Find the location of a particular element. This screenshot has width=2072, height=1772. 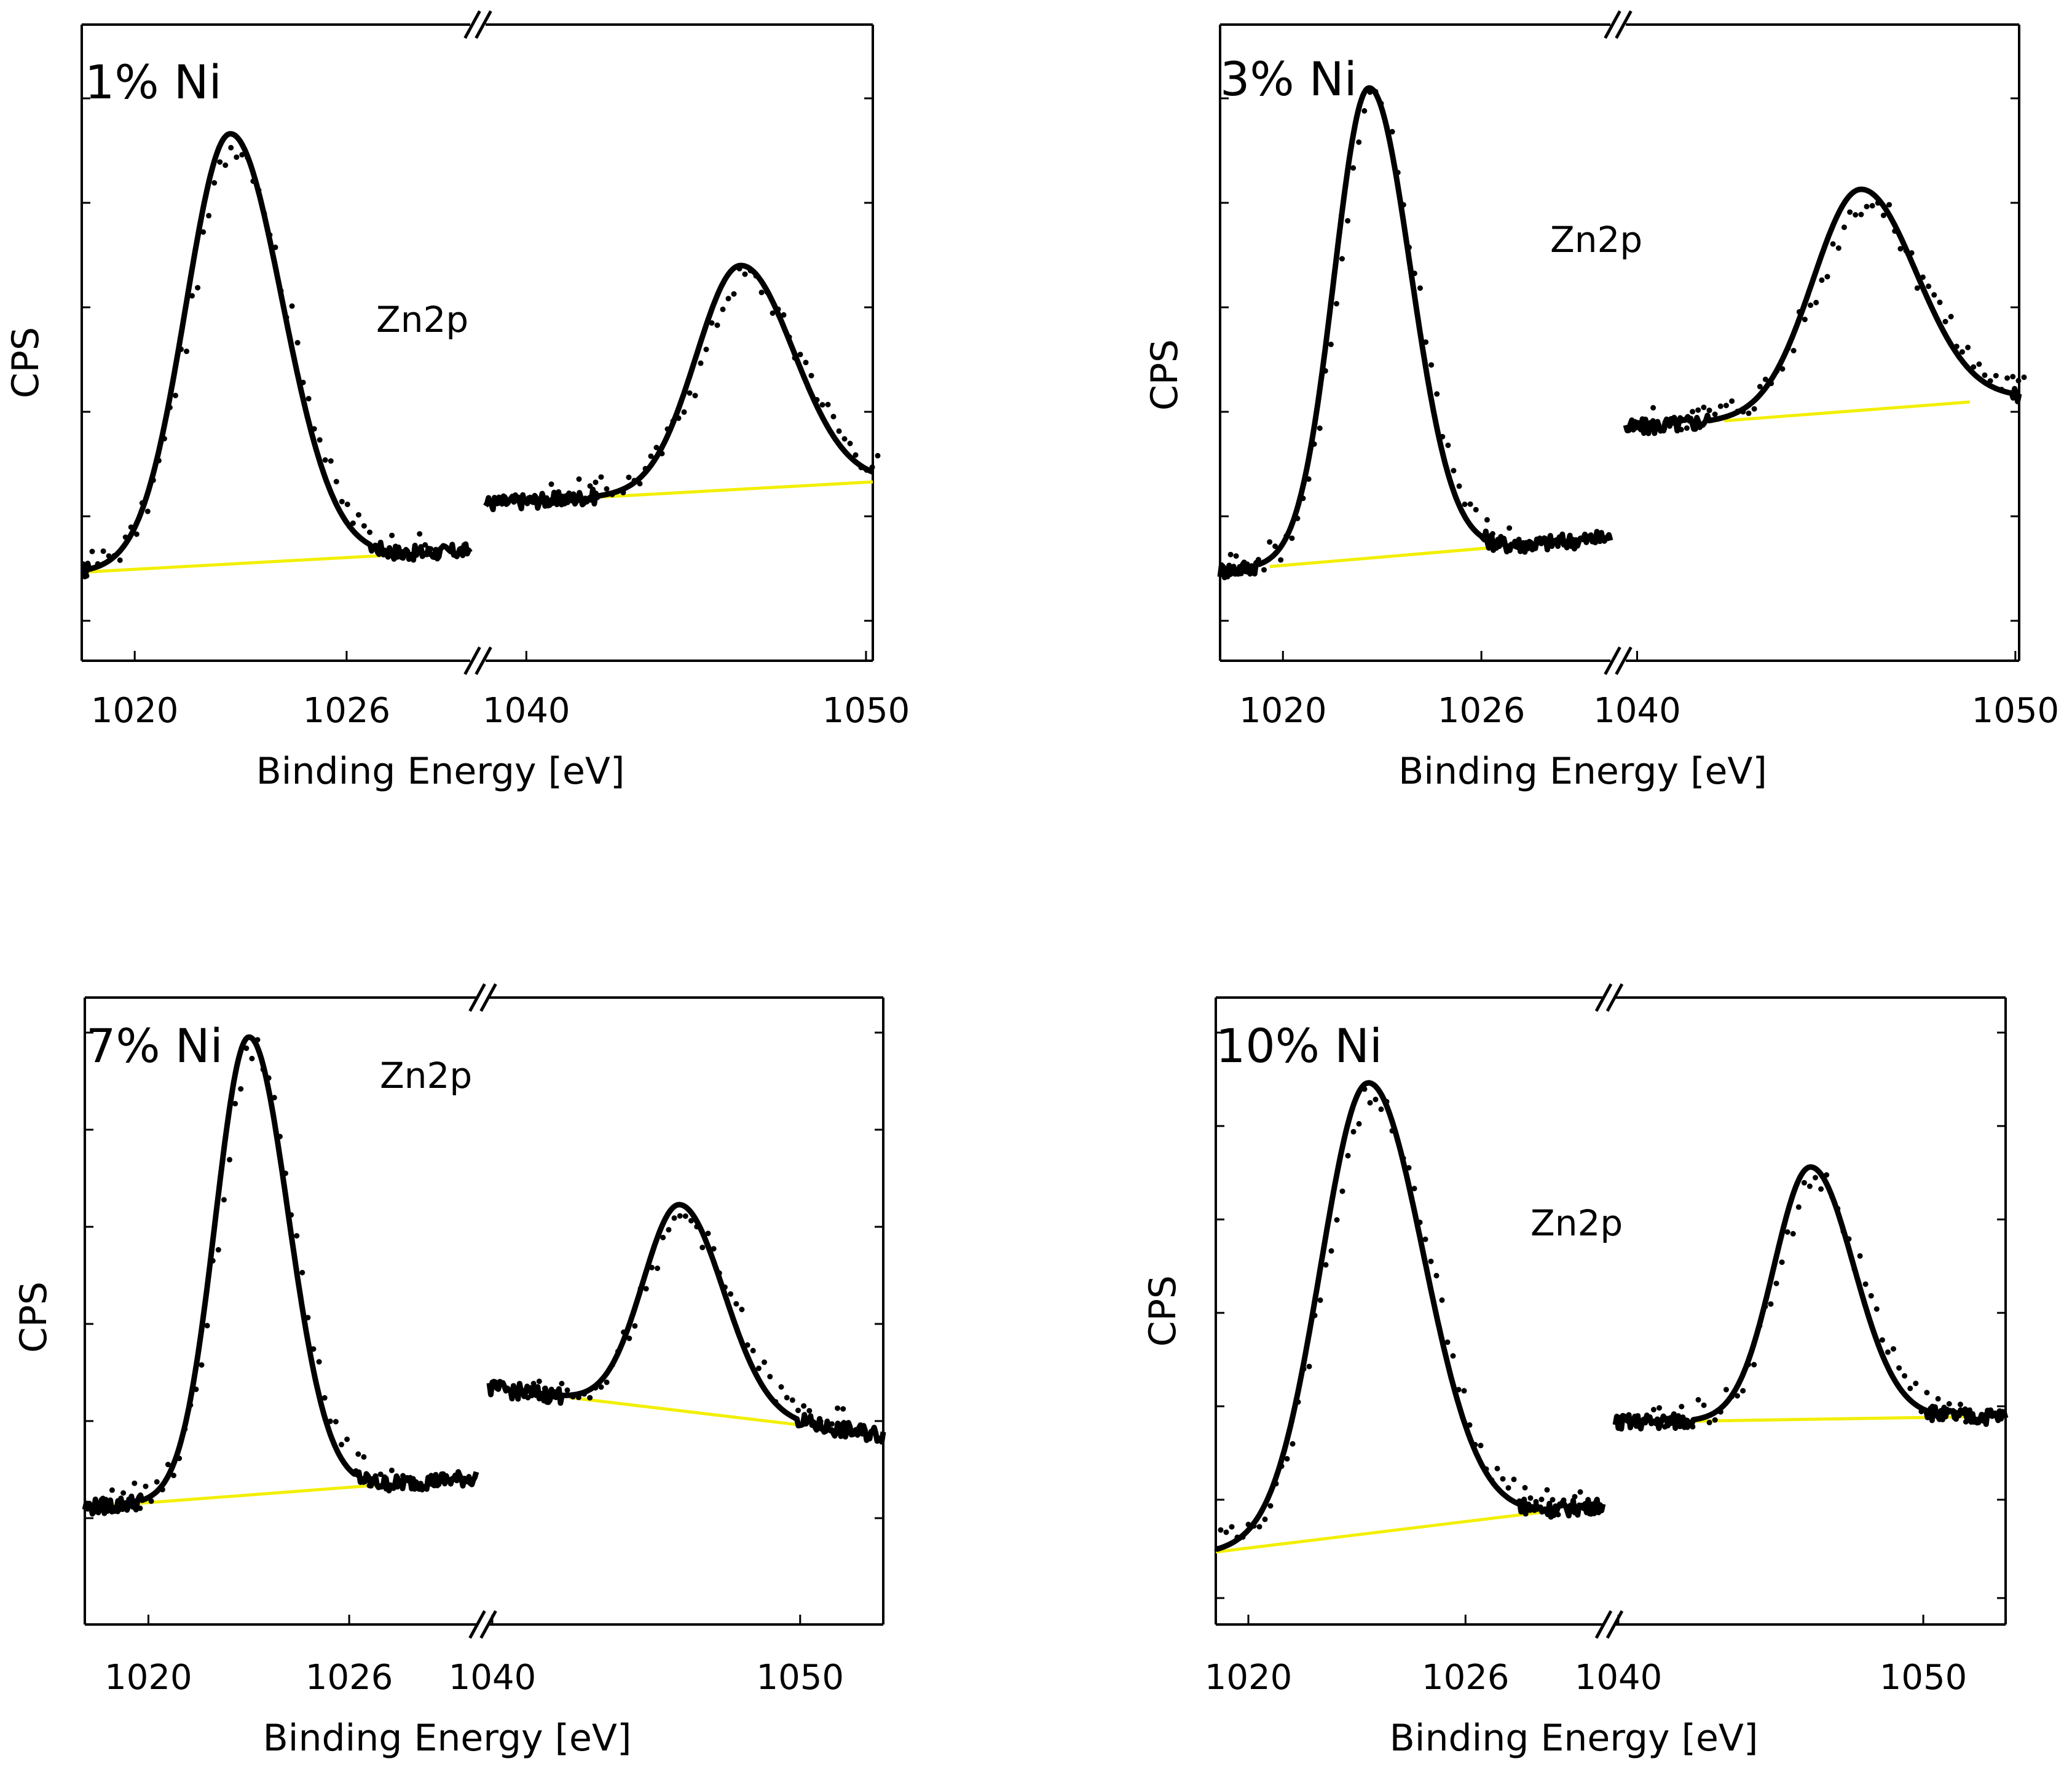

x-tick-label: 1020 is located at coordinates (148, 1678).